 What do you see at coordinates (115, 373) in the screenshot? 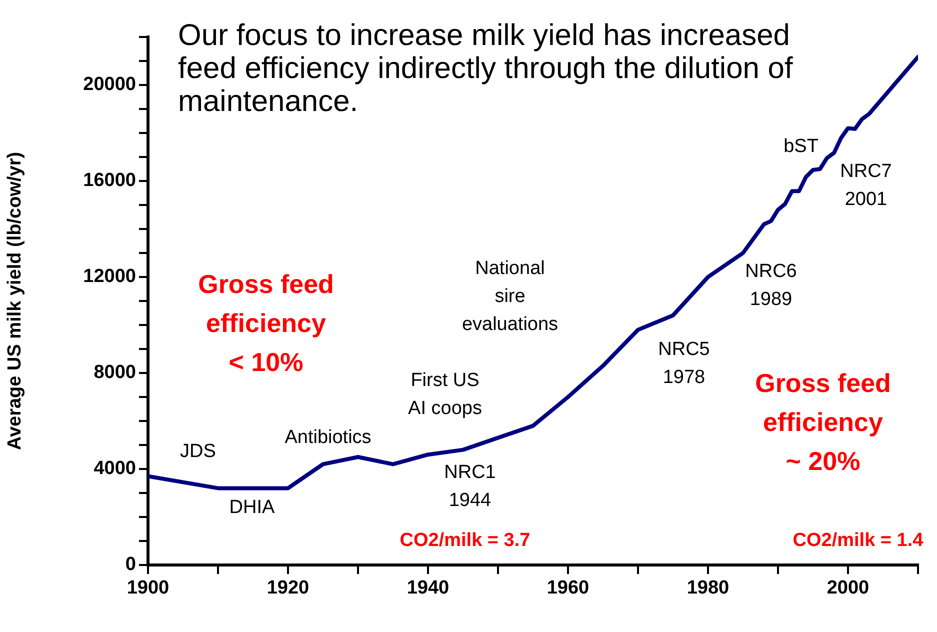
I see `y-tick-label: 8000` at bounding box center [115, 373].